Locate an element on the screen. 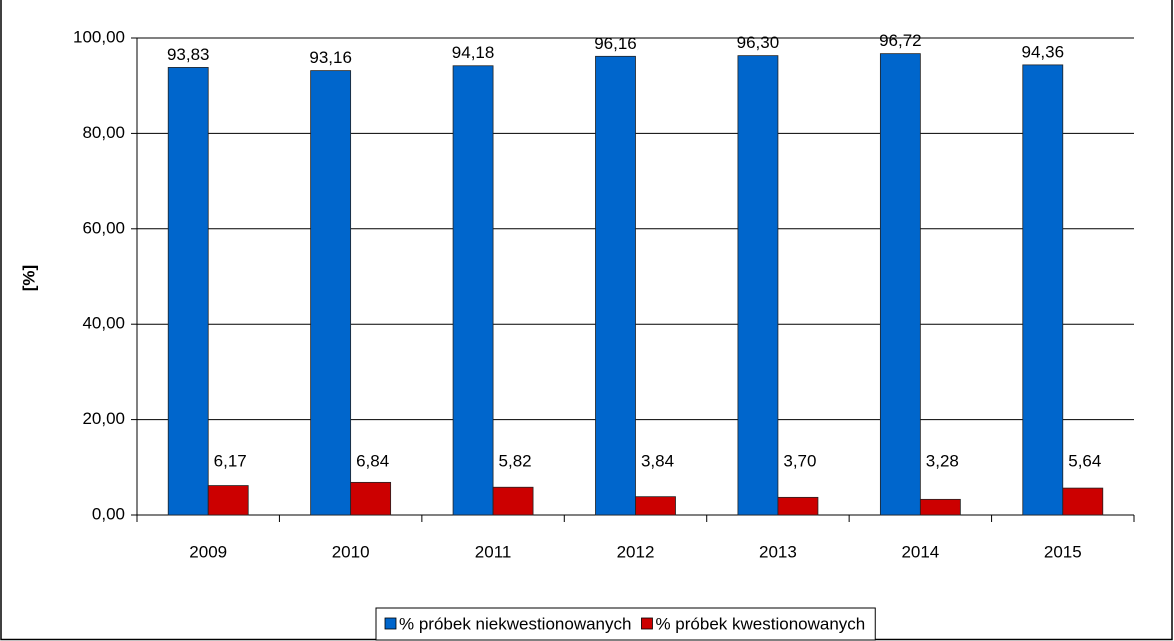 The width and height of the screenshot is (1174, 641). value-label: 93,16 is located at coordinates (330, 57).